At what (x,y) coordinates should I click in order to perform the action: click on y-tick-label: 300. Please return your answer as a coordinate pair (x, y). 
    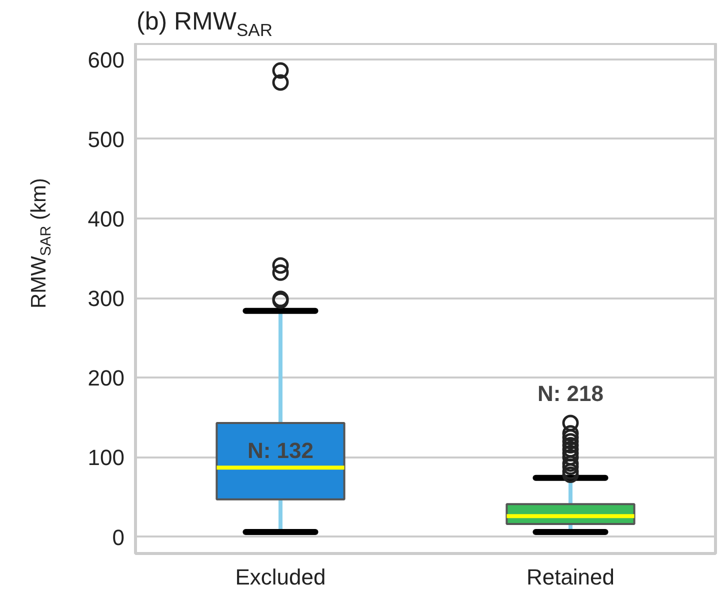
    Looking at the image, I should click on (106, 299).